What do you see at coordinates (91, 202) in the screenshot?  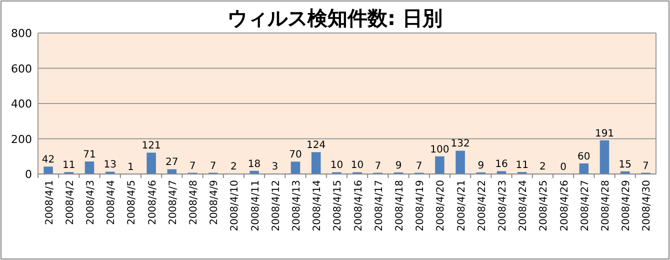 I see `x-tick-label: 2008/4/3` at bounding box center [91, 202].